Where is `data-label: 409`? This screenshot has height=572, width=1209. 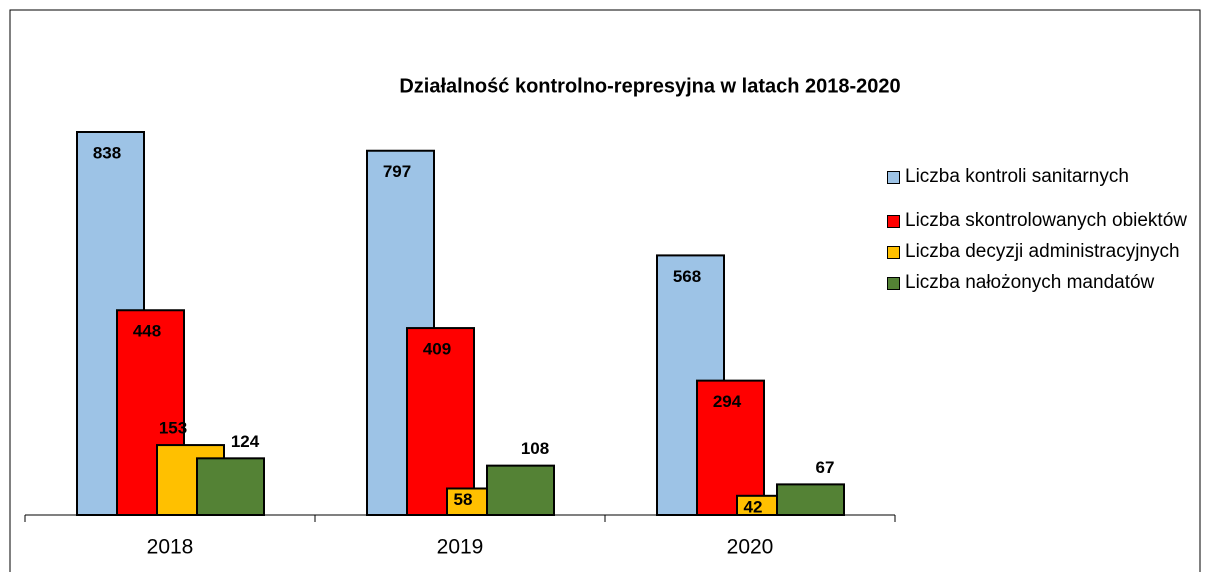
data-label: 409 is located at coordinates (437, 349).